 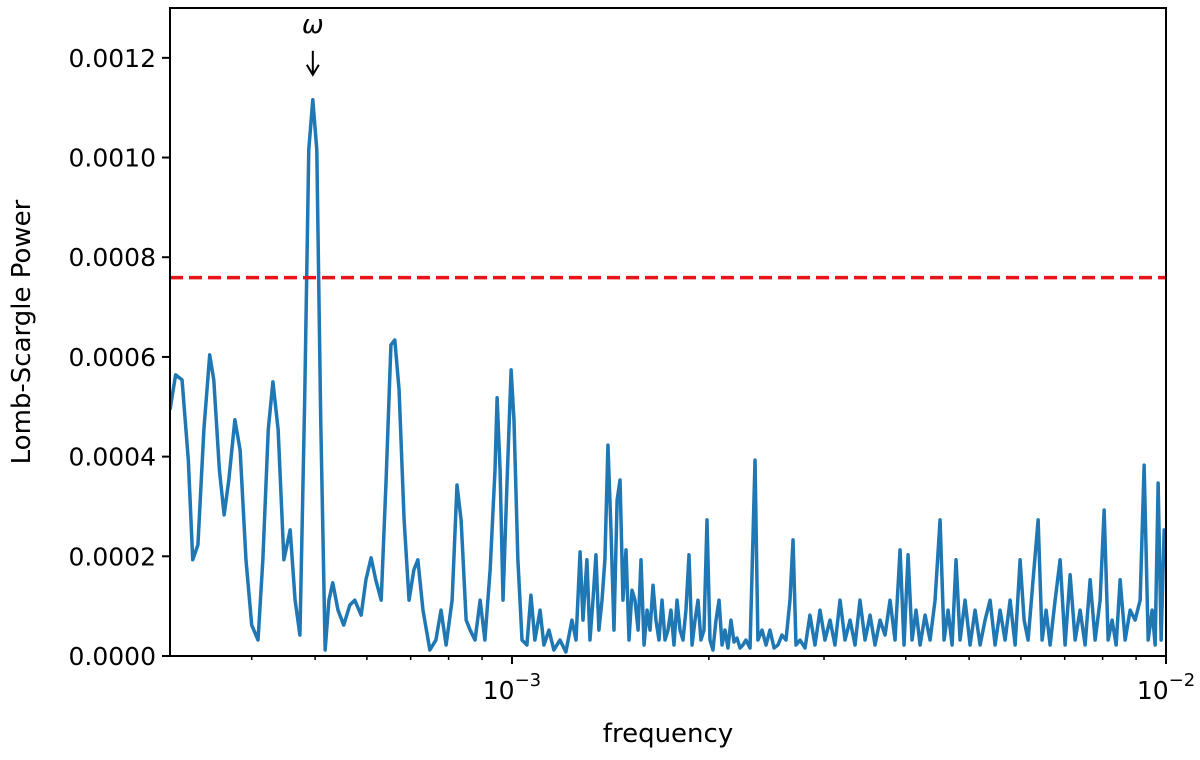 I want to click on y-tick-label: 0.0000, so click(x=112, y=656).